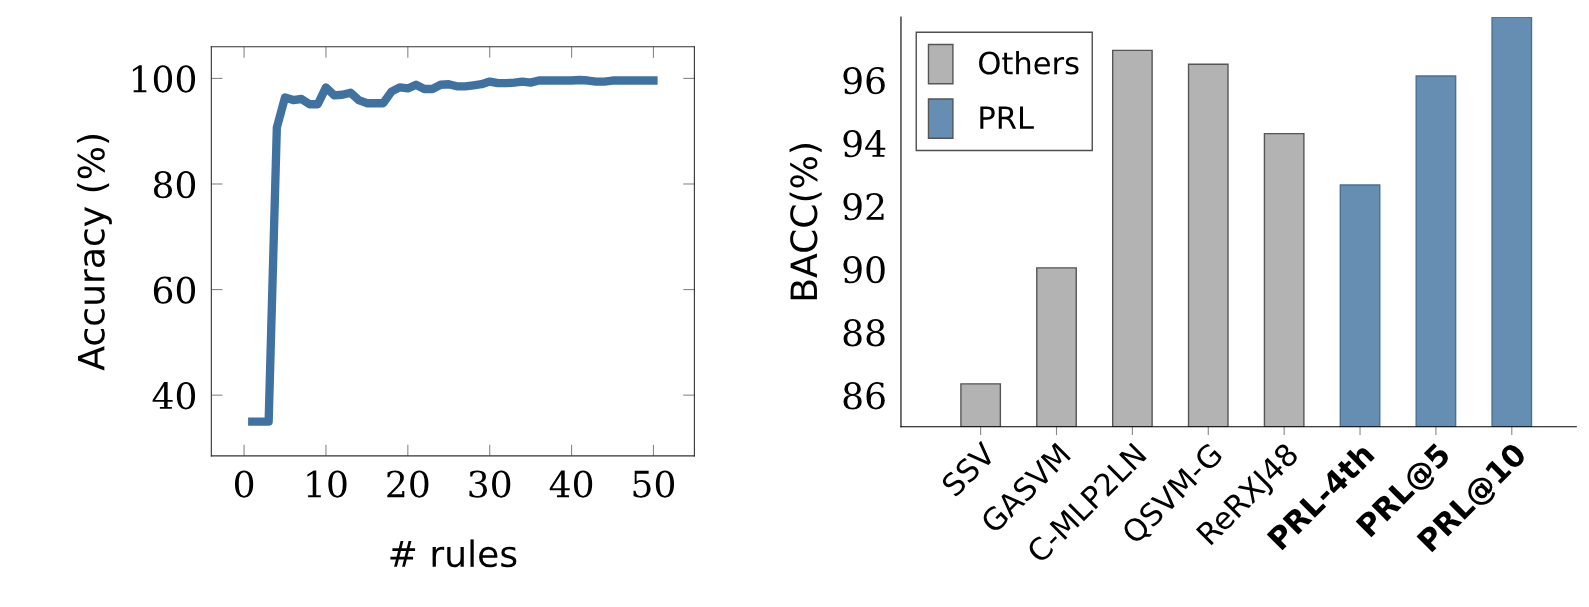 This screenshot has height=607, width=1589. I want to click on x-tick-label: 20, so click(408, 484).